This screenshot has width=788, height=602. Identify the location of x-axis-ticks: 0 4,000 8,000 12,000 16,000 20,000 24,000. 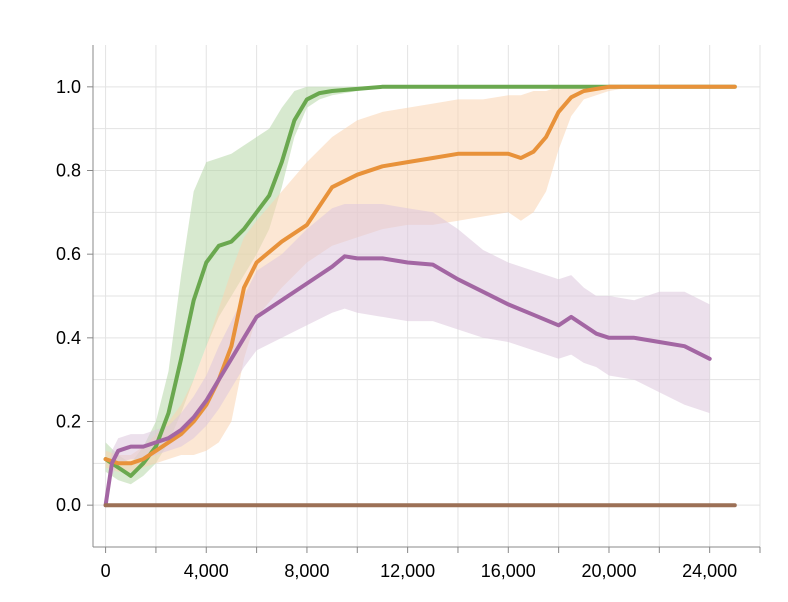
(431, 564).